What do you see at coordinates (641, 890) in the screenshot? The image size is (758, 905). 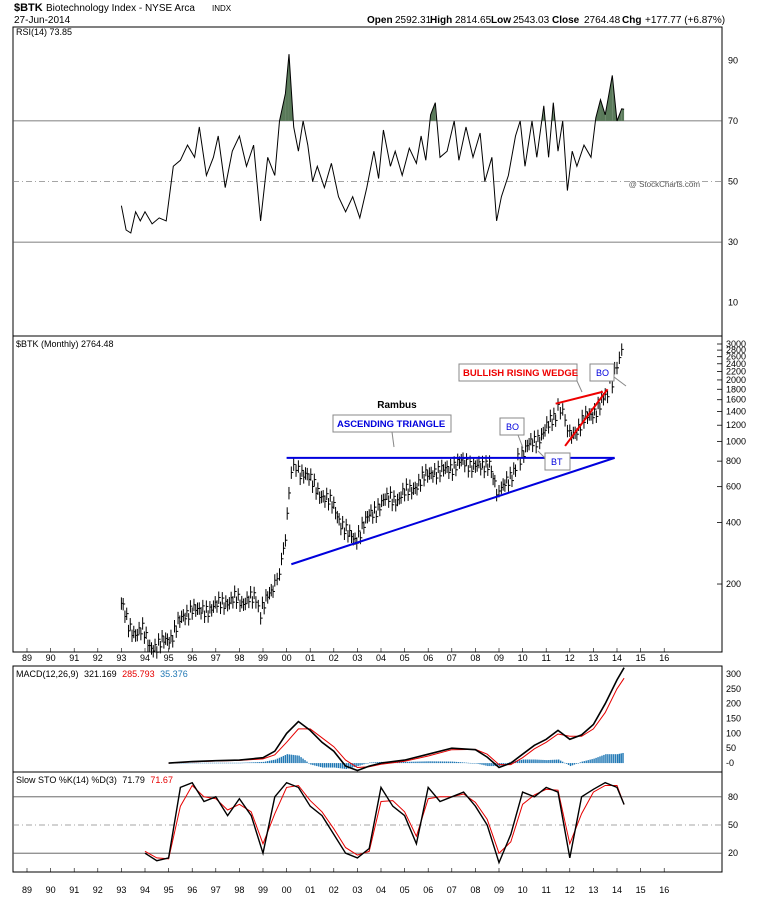 I see `x-axis-label-bottom: 15` at bounding box center [641, 890].